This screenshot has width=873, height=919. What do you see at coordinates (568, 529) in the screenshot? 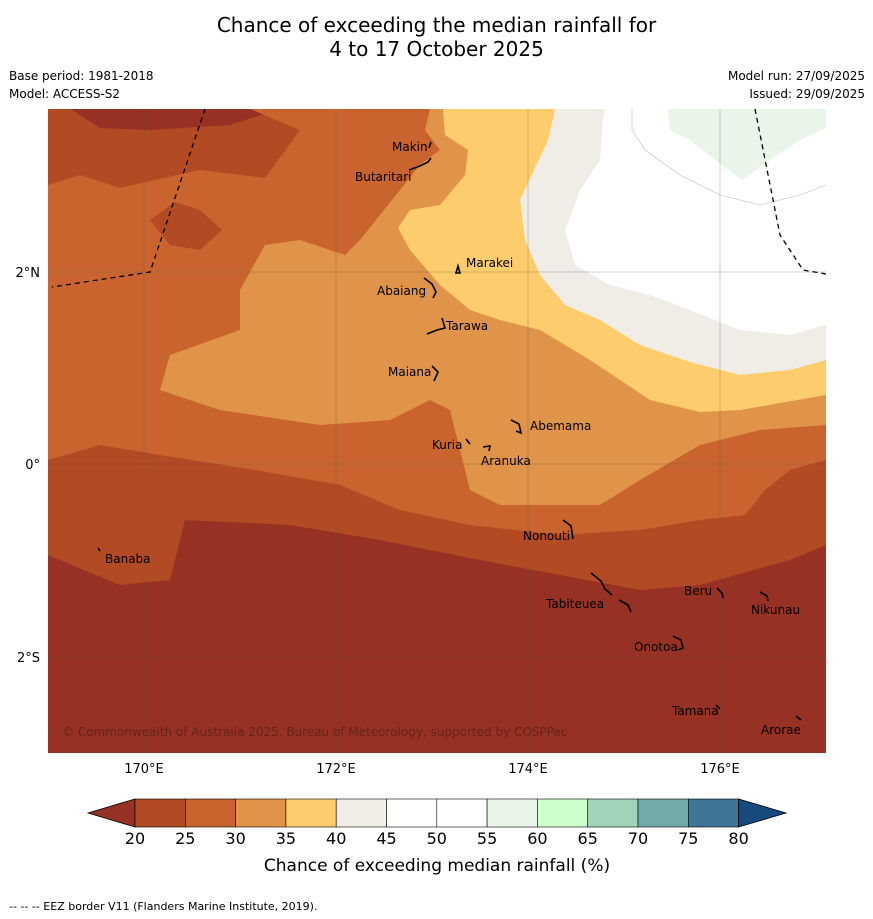
I see `island-nonouti` at bounding box center [568, 529].